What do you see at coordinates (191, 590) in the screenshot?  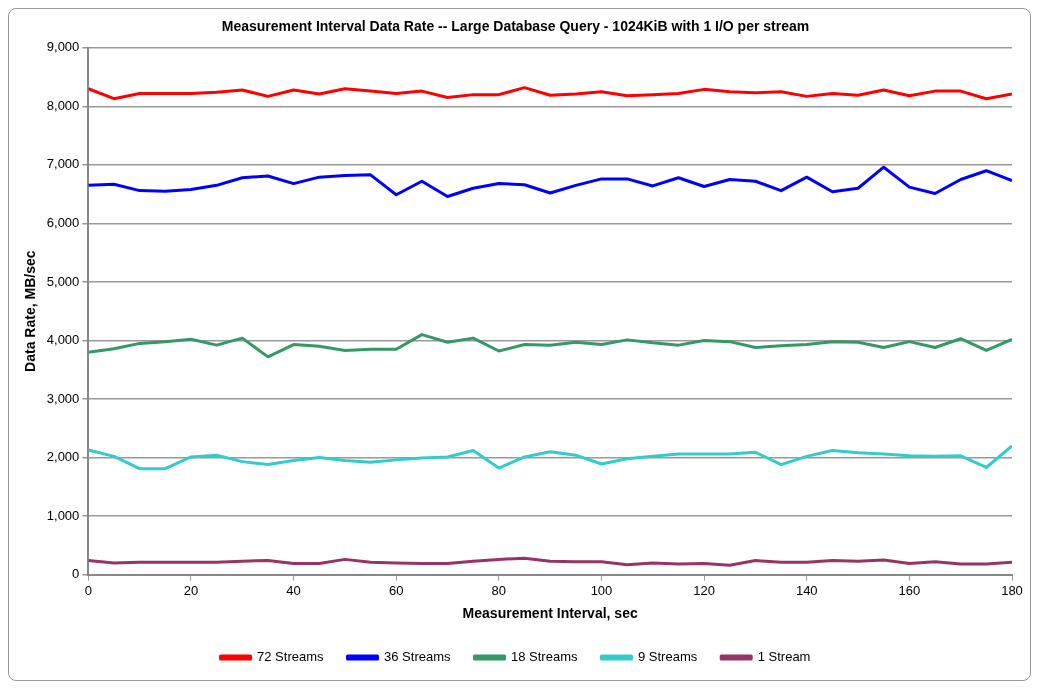 I see `x-tick-label: 20` at bounding box center [191, 590].